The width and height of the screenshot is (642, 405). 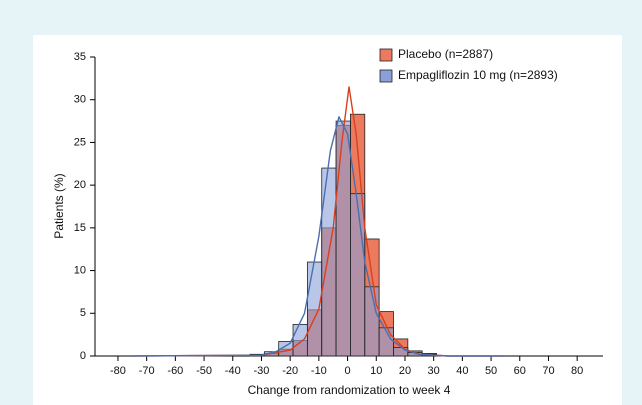 What do you see at coordinates (175, 371) in the screenshot?
I see `x-tick-label: -60` at bounding box center [175, 371].